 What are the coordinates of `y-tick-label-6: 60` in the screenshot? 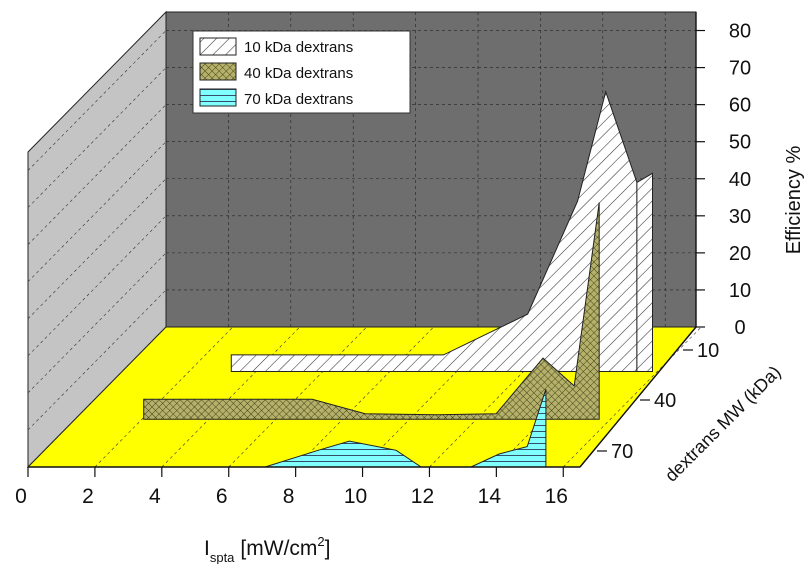 It's located at (740, 106).